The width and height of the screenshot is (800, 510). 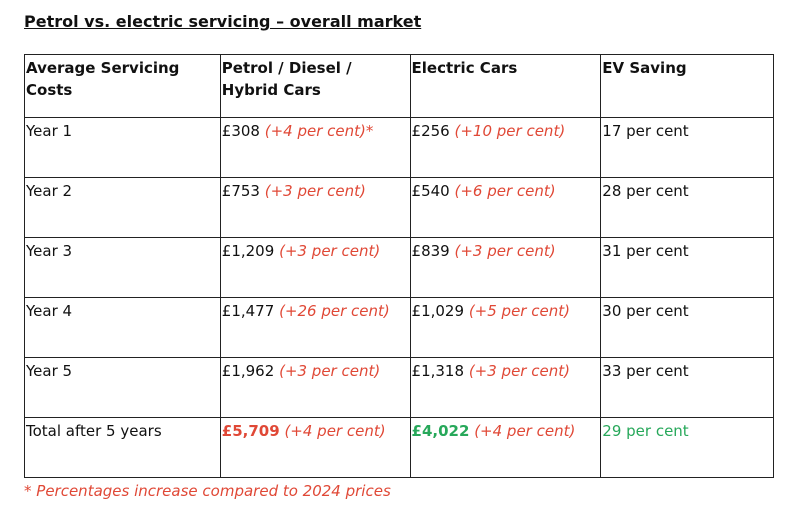 What do you see at coordinates (122, 327) in the screenshot?
I see `row-label: Year 4` at bounding box center [122, 327].